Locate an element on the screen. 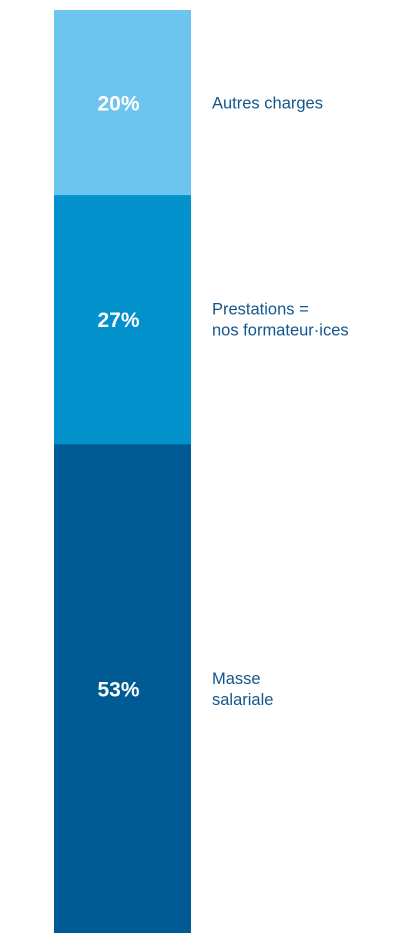 The image size is (393, 933). value-label-prestations-nos-formateur-ices: 27% is located at coordinates (118, 320).